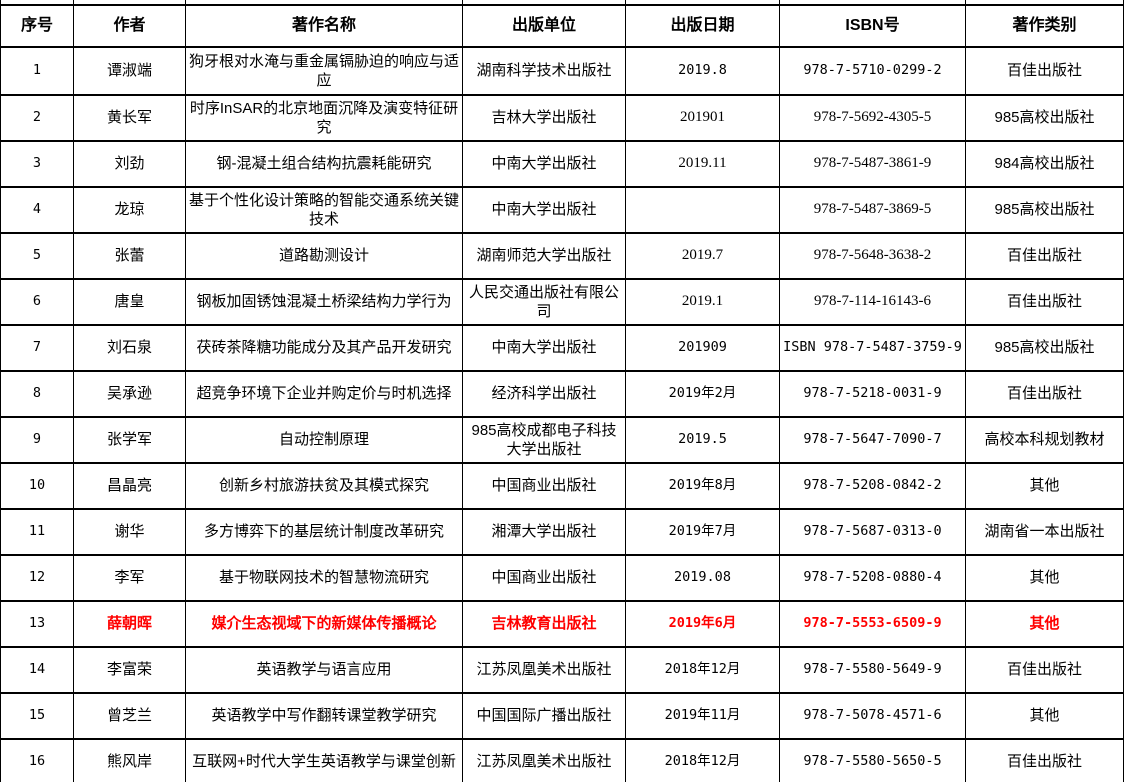  I want to click on cell-serial: 4, so click(37, 210).